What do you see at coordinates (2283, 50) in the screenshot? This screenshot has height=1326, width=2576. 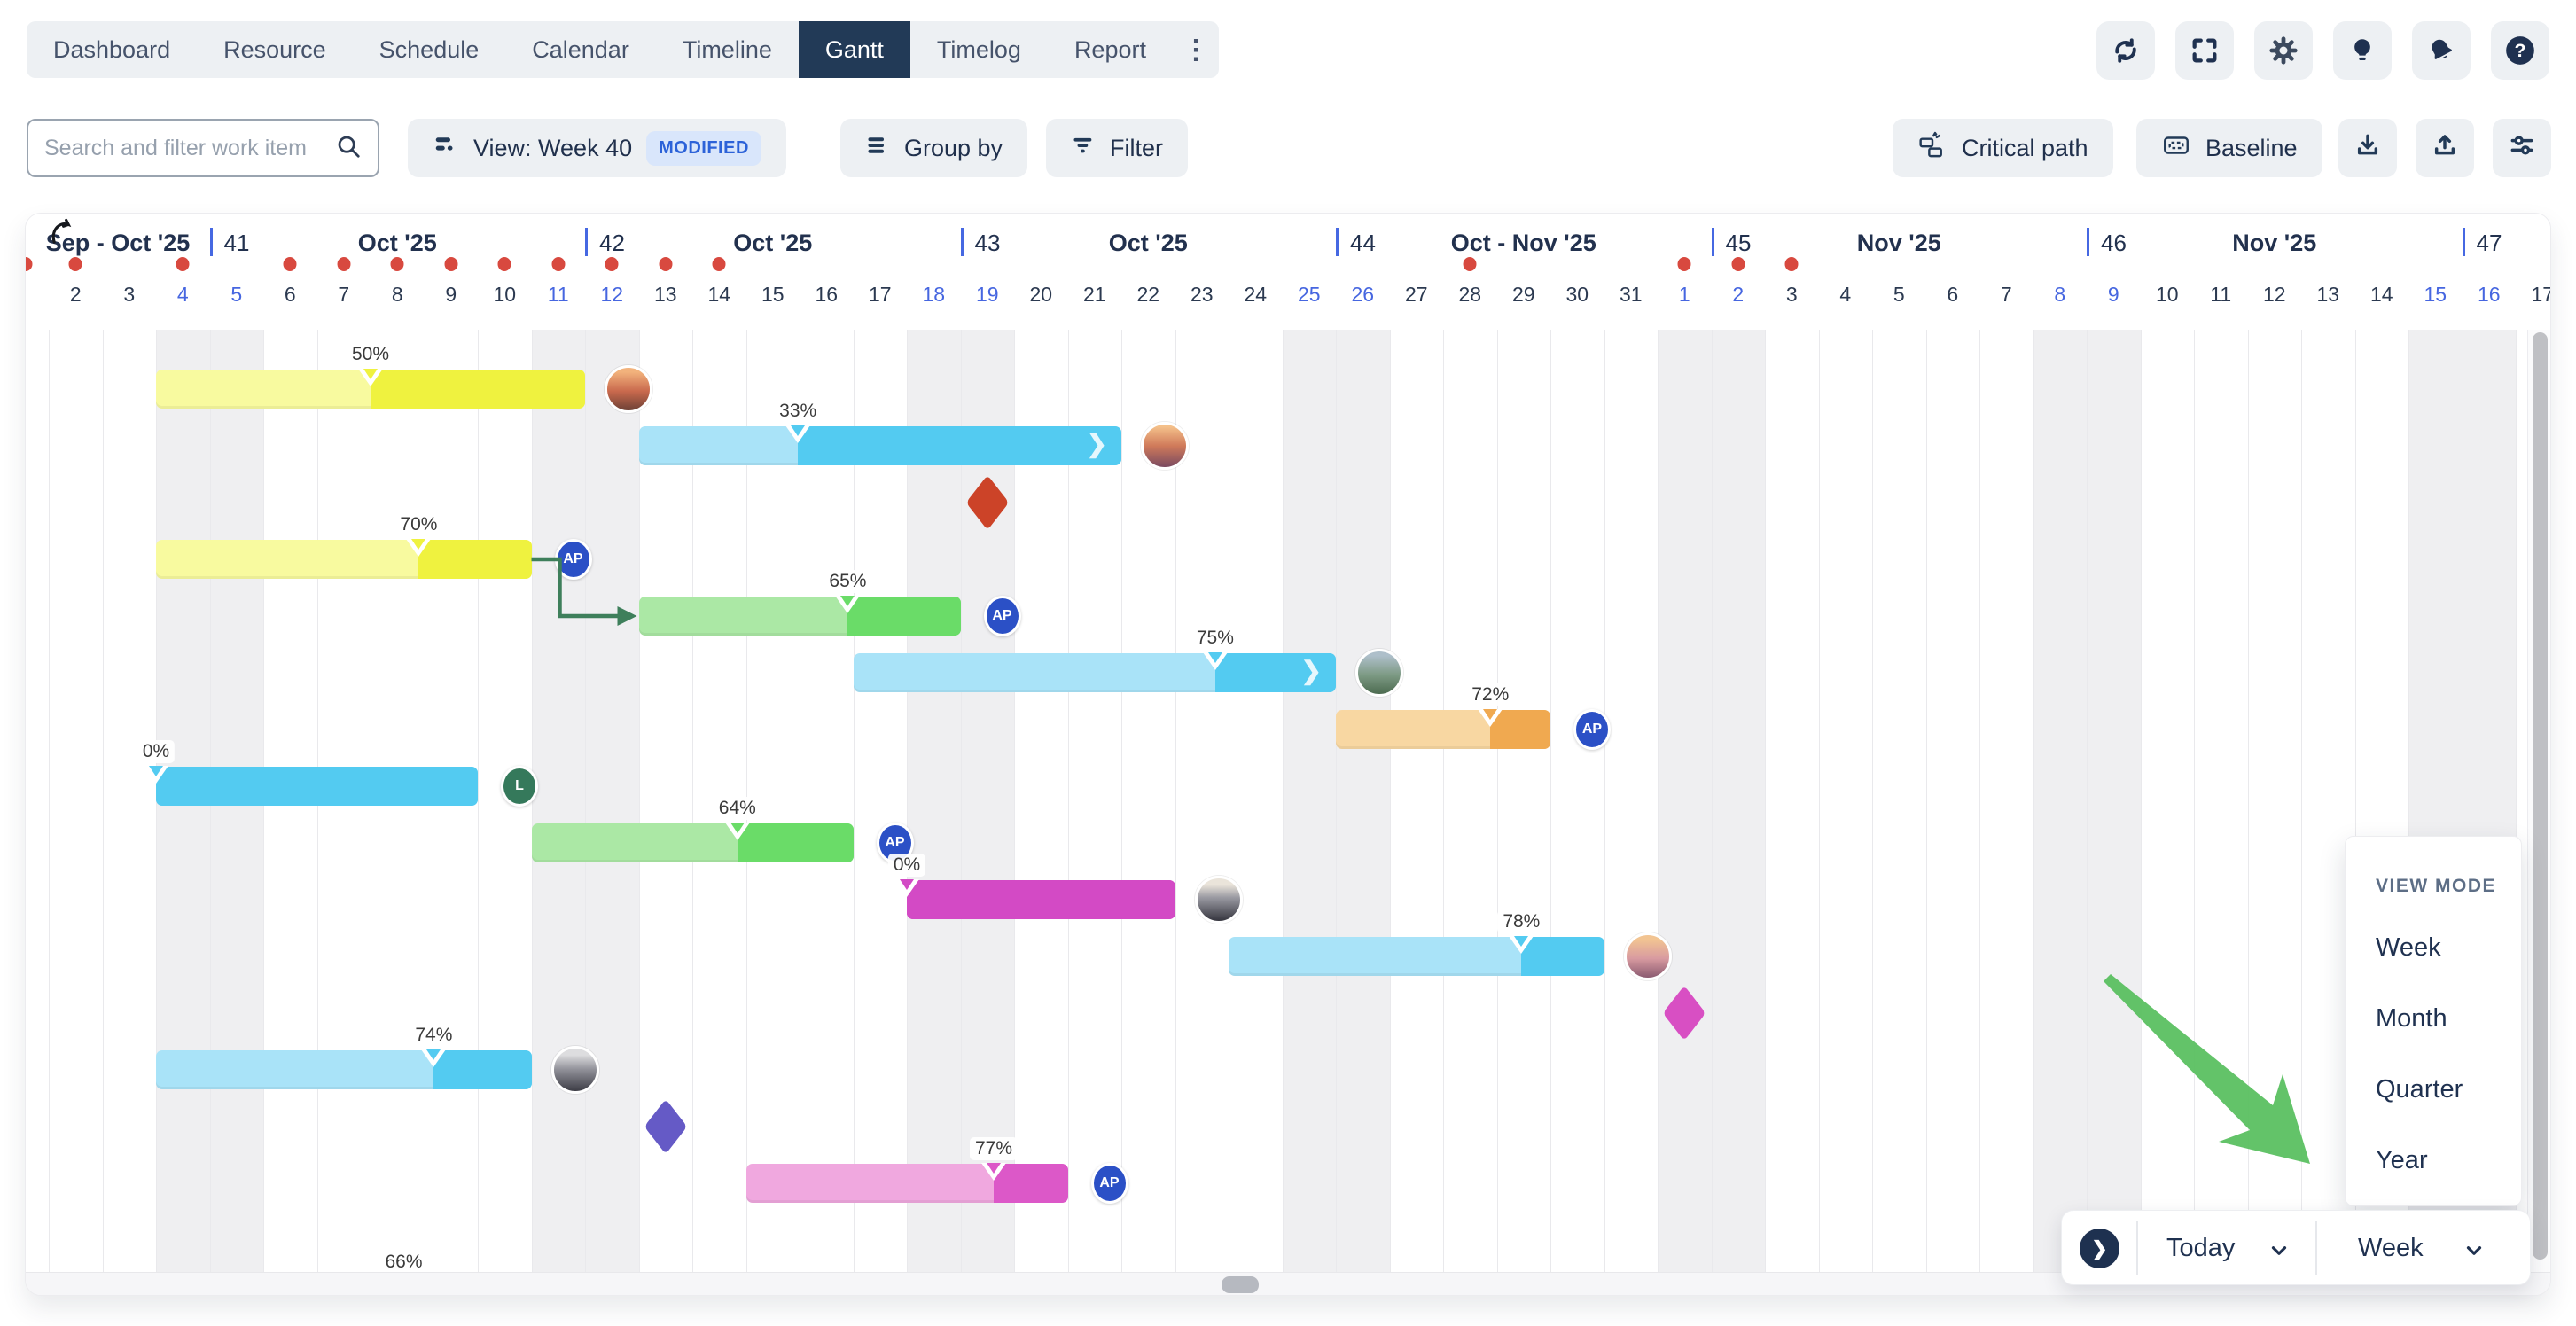 I see `settings-button` at bounding box center [2283, 50].